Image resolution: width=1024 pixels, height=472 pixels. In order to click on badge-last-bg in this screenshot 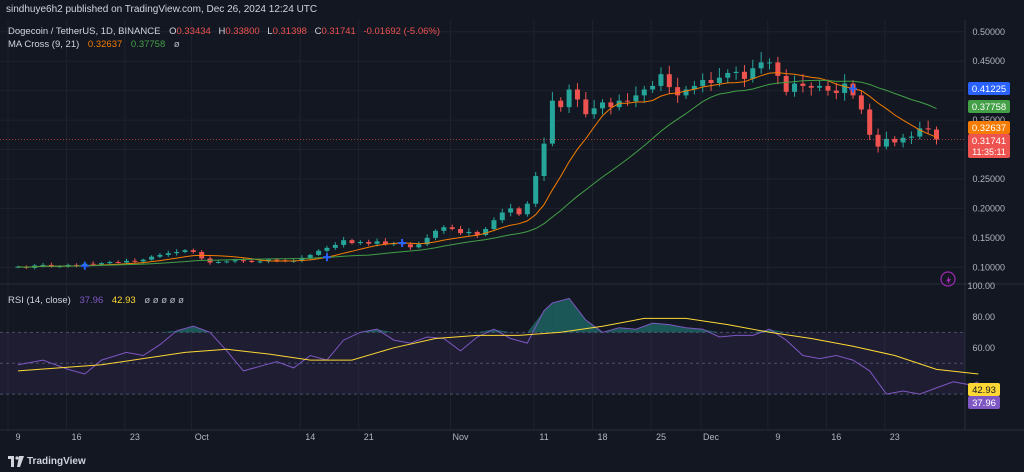, I will do `click(989, 146)`.